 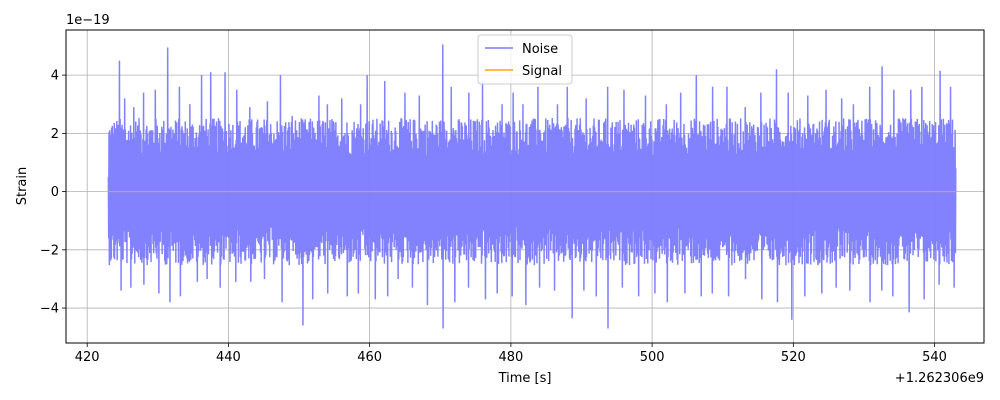 I want to click on x-axis-label: Time [s], so click(x=525, y=378).